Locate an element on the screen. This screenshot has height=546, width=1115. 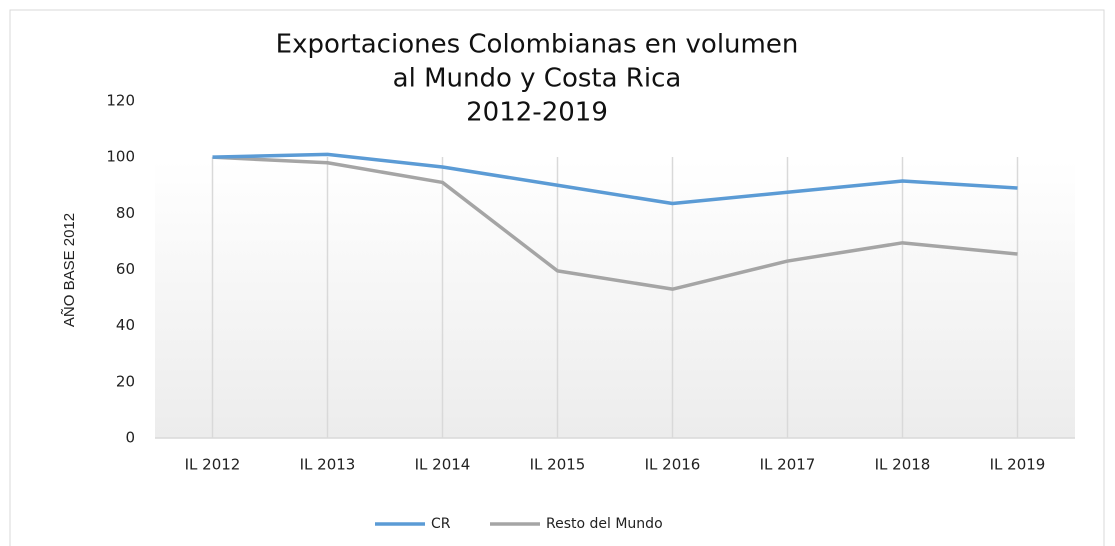
legend-label: Resto del Mundo is located at coordinates (604, 524).